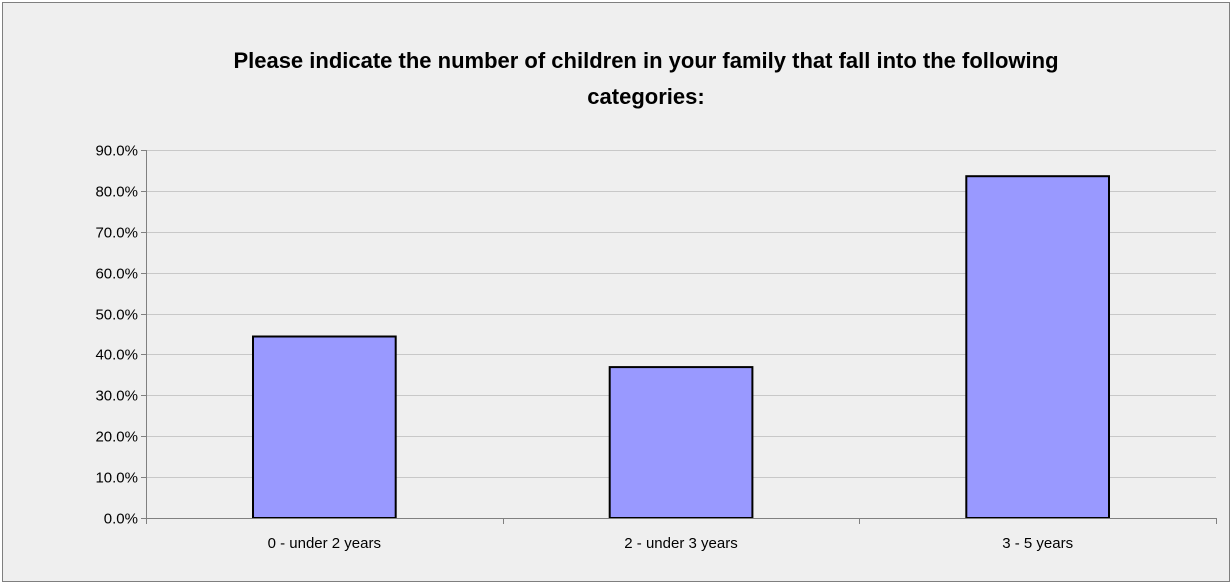 The height and width of the screenshot is (584, 1232). Describe the element at coordinates (680, 543) in the screenshot. I see `x-tick-label: 2 - under 3 years` at that location.